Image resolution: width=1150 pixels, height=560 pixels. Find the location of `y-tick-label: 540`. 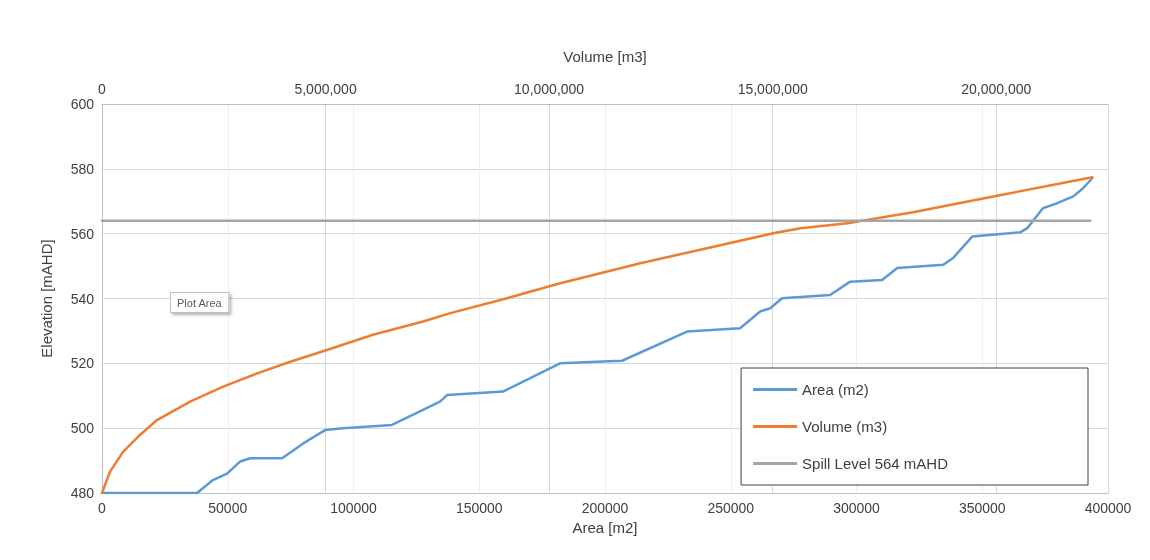

y-tick-label: 540 is located at coordinates (82, 298).